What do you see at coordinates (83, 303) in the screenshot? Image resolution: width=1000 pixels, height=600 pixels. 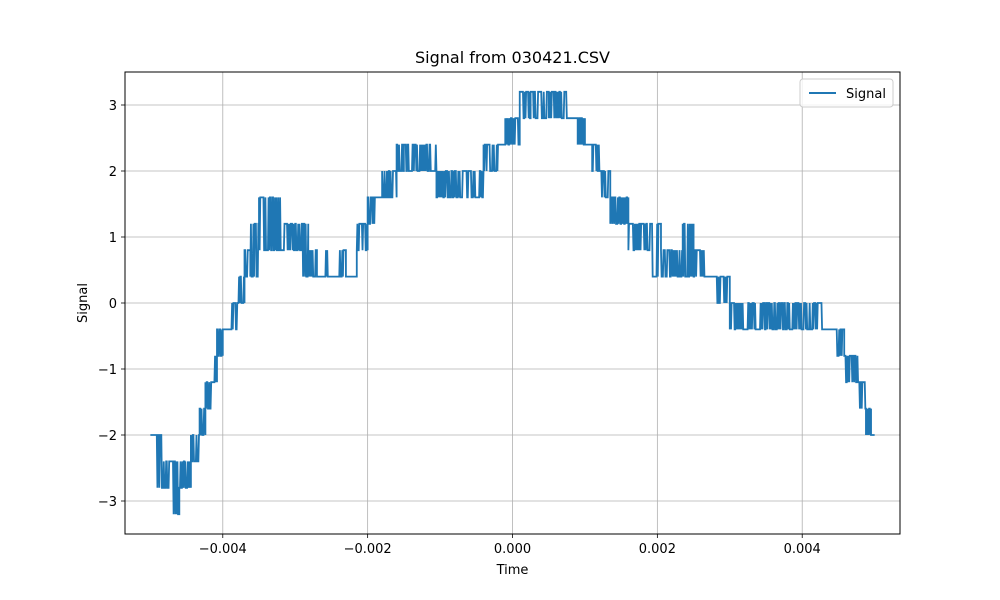 I see `y-axis-title: Signal` at bounding box center [83, 303].